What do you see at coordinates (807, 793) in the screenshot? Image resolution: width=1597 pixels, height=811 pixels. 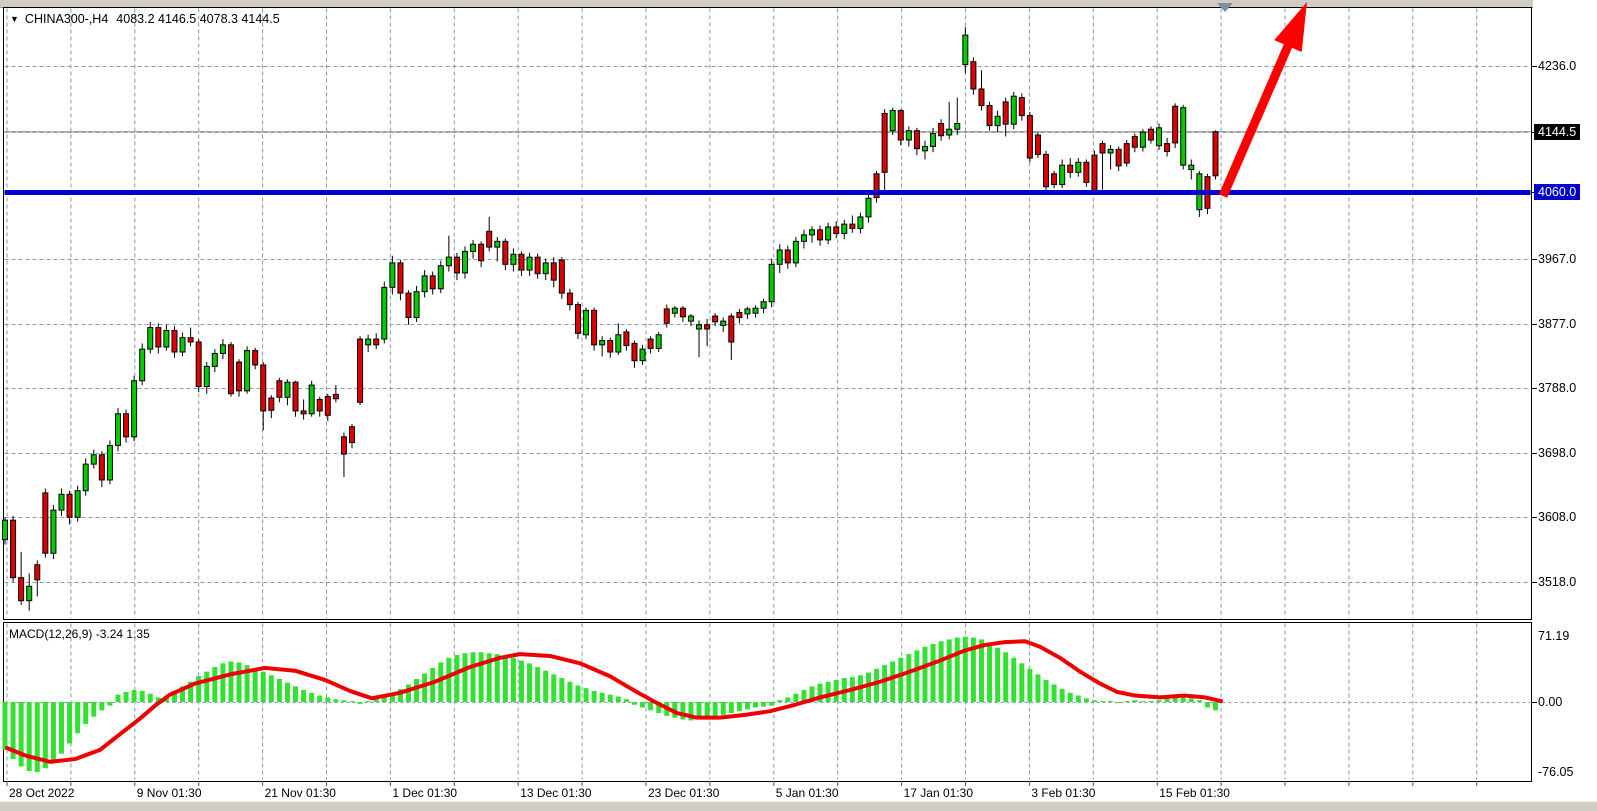 I see `time-axis-label: 5 Jan 01:30` at bounding box center [807, 793].